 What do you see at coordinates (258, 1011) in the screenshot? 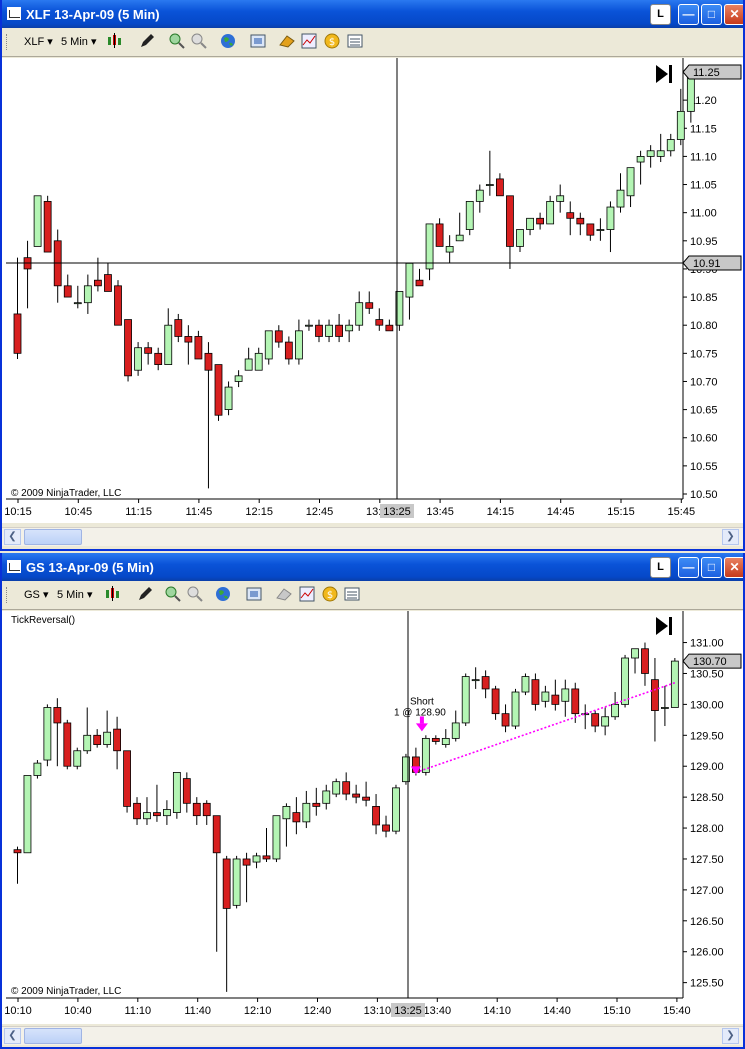
I see `time-tick-label: 12:10` at bounding box center [258, 1011].